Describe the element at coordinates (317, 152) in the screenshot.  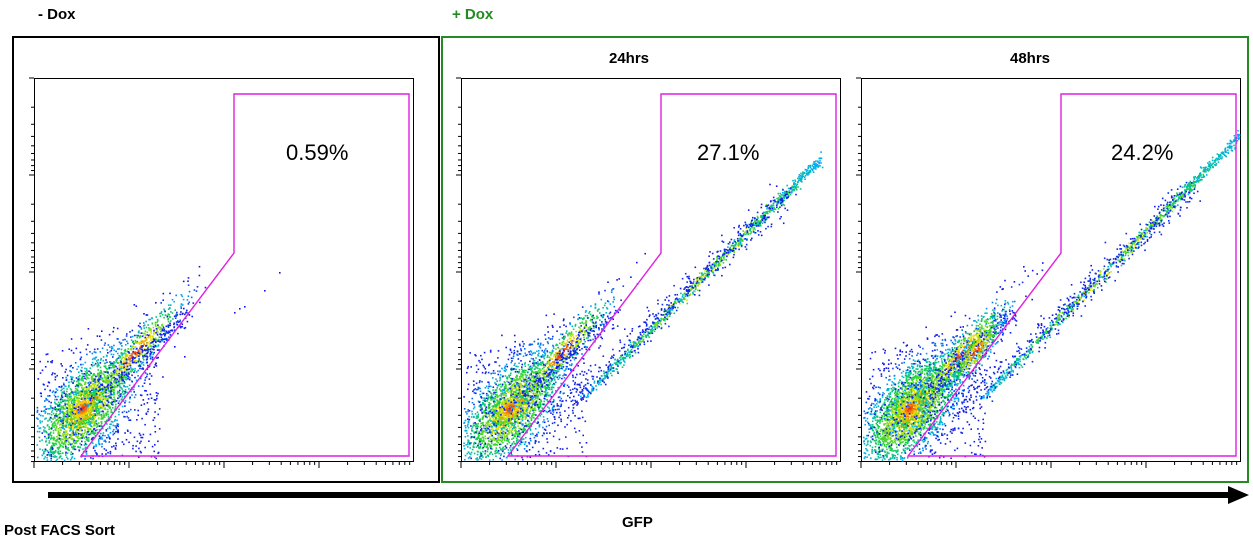
I see `gate-percentage-label: 0.59%` at that location.